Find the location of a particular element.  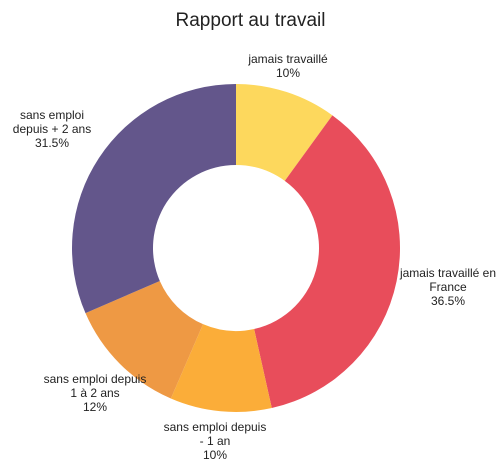

slice-label: jamais travaillé 10% is located at coordinates (288, 66).